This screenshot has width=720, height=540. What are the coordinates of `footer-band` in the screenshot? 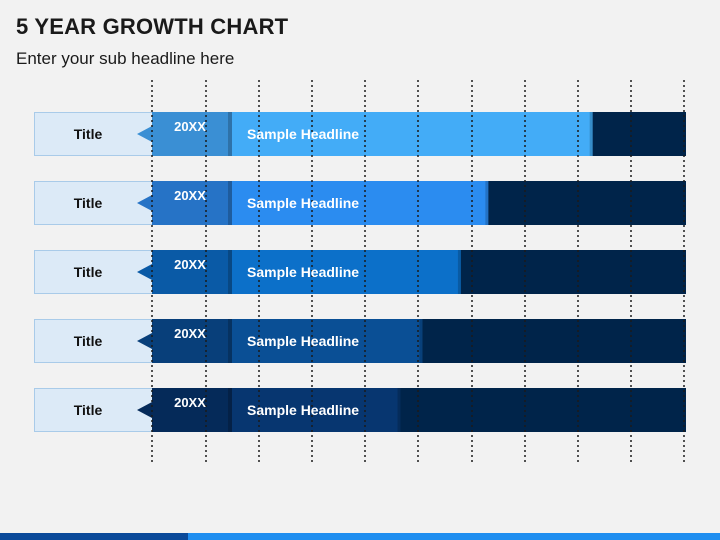 It's located at (360, 536).